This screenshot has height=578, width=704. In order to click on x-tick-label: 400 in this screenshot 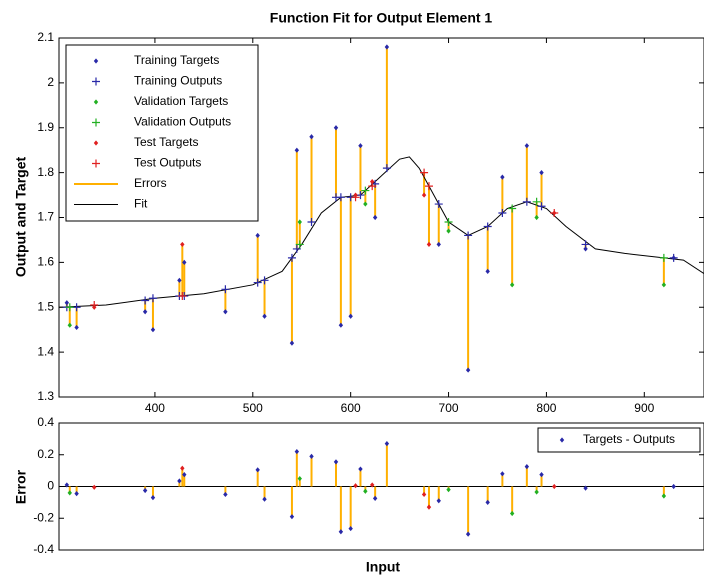, I will do `click(155, 408)`.